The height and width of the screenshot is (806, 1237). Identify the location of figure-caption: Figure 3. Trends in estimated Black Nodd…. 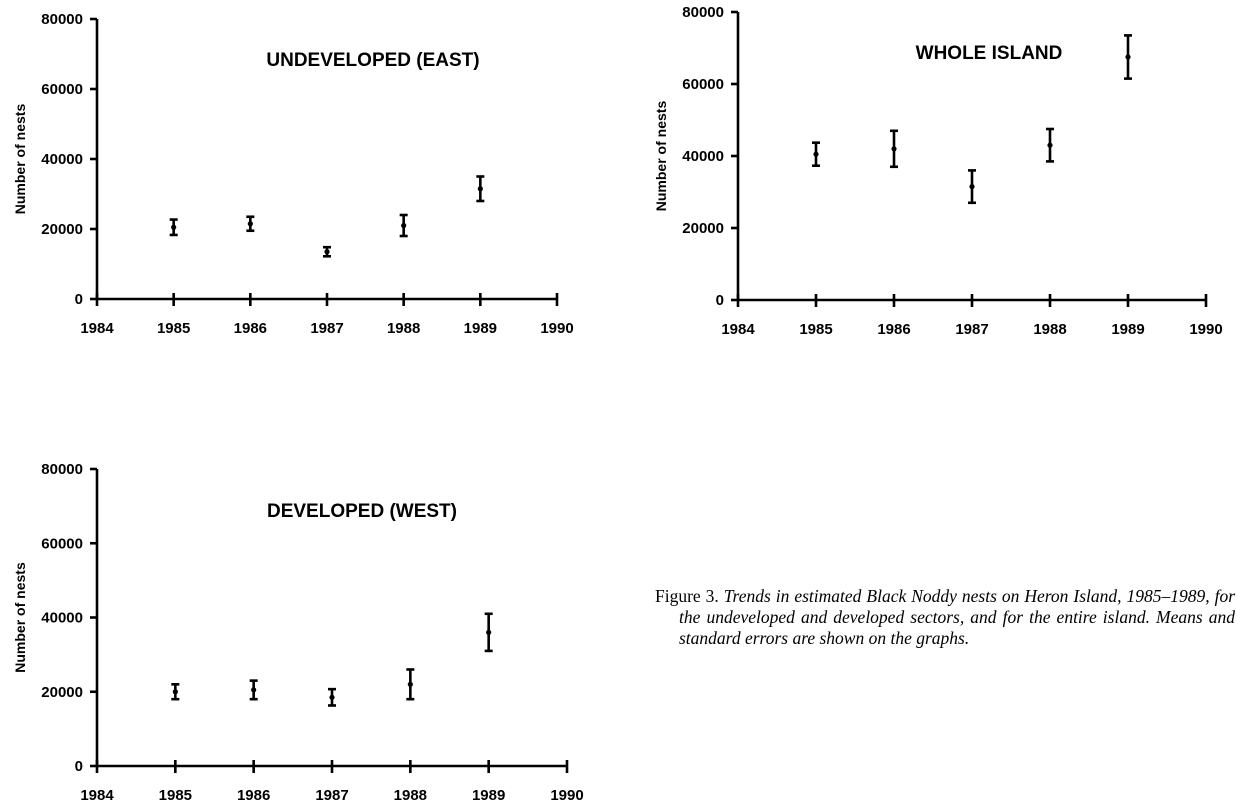
(945, 617).